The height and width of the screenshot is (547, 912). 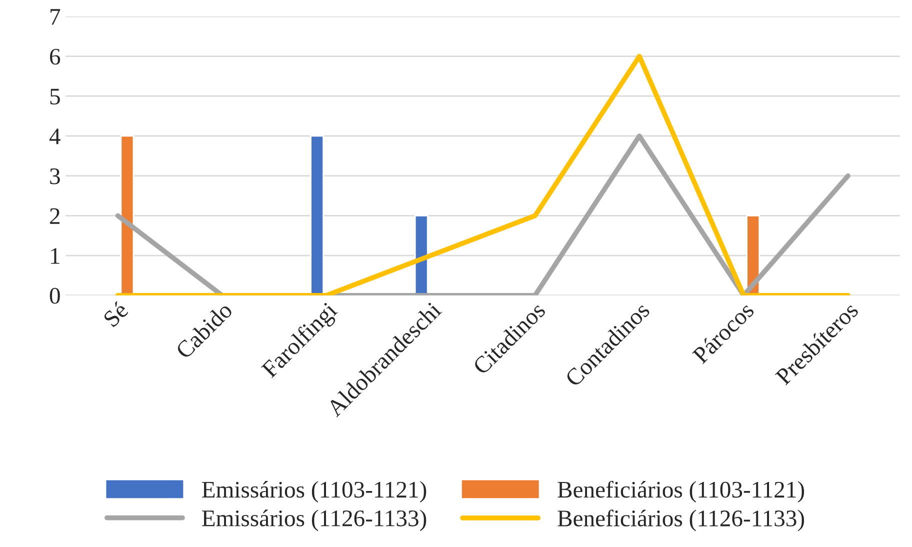 What do you see at coordinates (54, 136) in the screenshot?
I see `y-tick-label: 4` at bounding box center [54, 136].